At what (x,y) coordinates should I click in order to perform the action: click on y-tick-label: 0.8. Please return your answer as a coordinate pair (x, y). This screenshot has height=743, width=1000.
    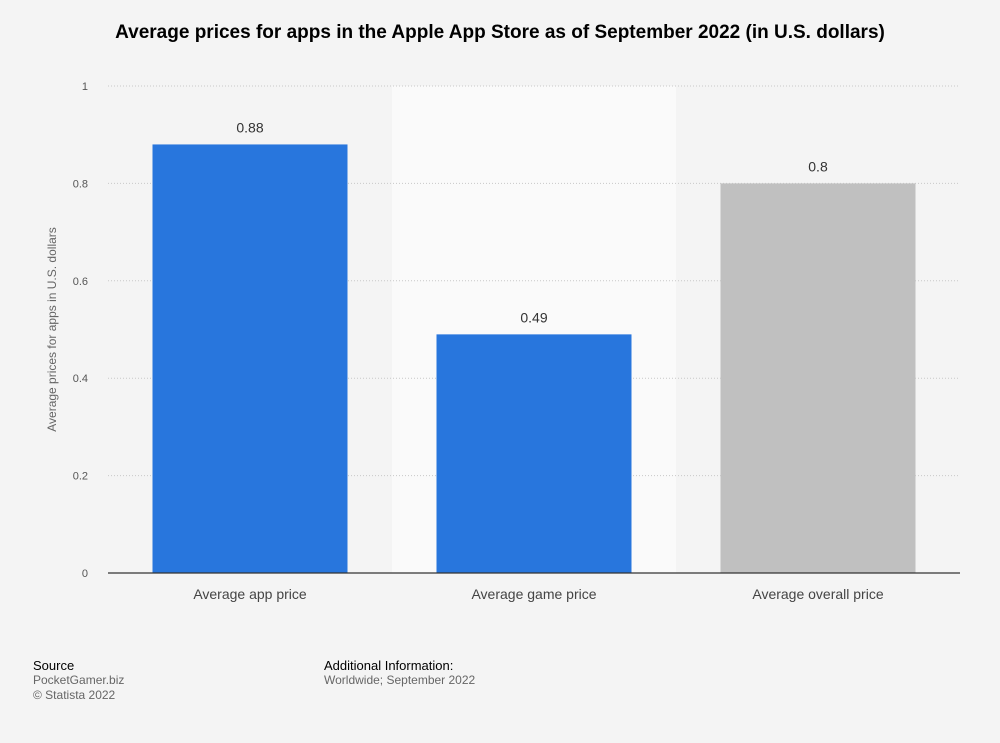
    Looking at the image, I should click on (80, 184).